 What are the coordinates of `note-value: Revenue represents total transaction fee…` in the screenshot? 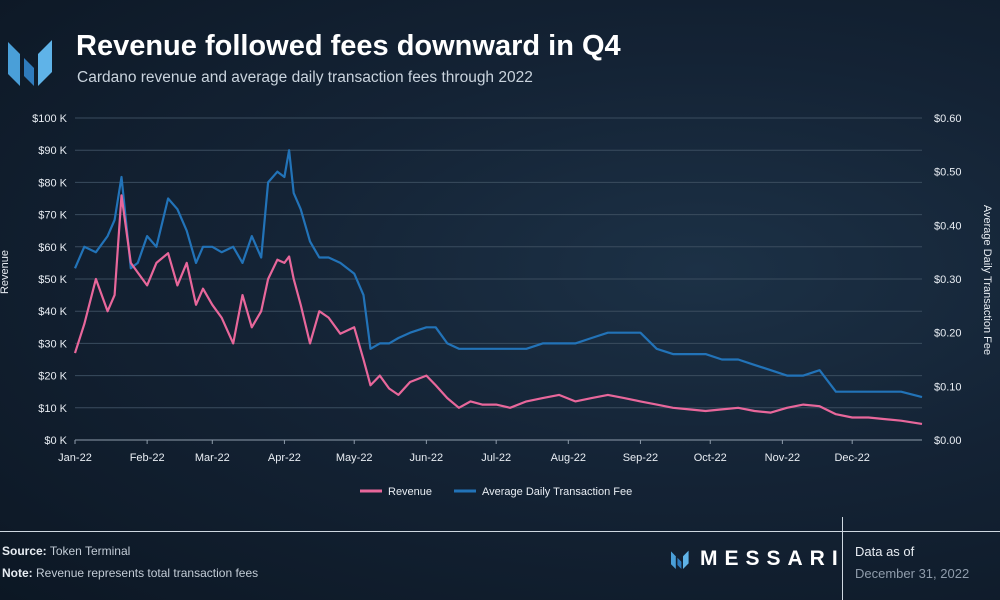 It's located at (147, 573).